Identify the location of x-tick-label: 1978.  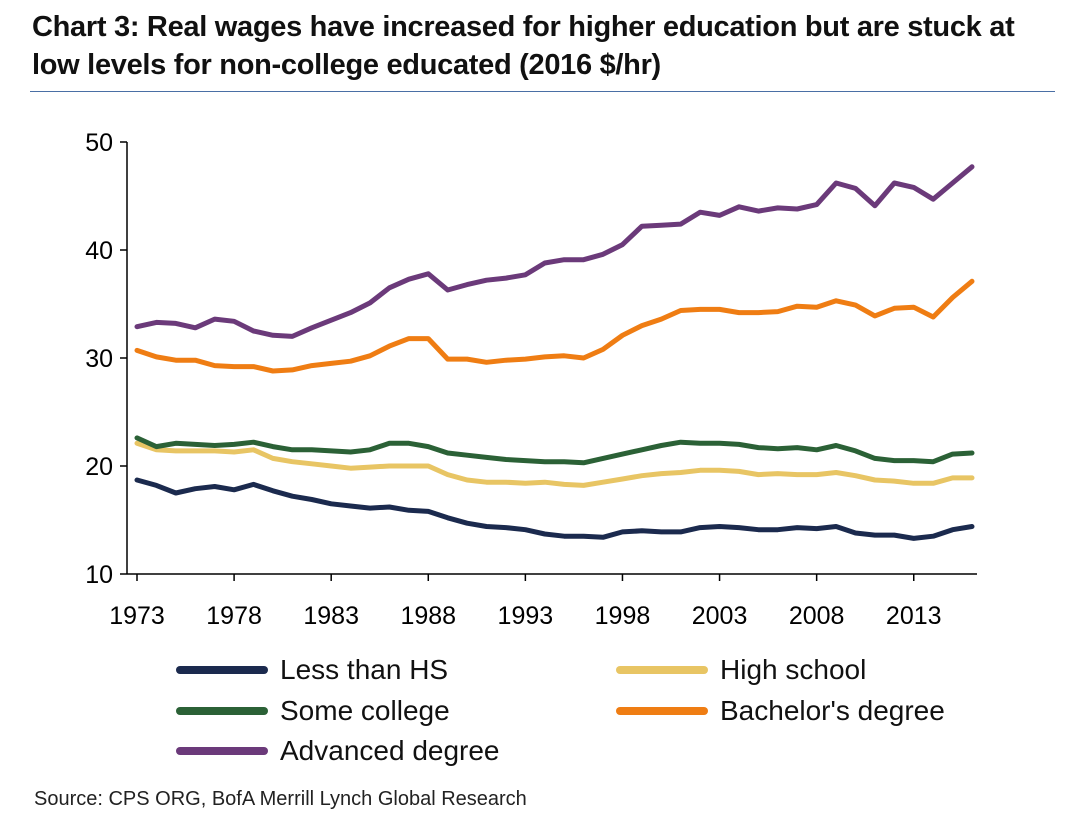
(234, 616).